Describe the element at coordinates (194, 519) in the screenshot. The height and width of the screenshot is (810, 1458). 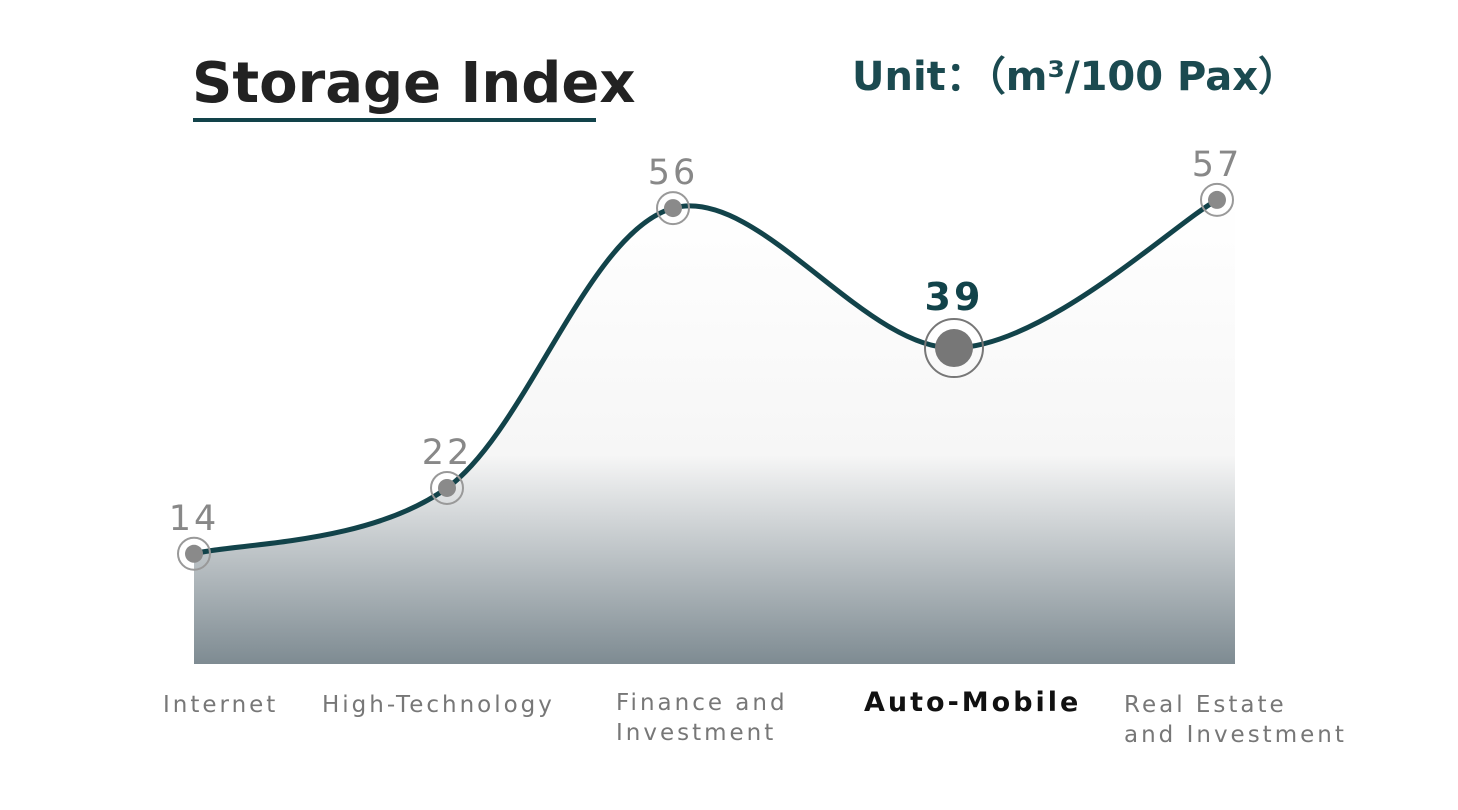
I see `value-label: 14` at that location.